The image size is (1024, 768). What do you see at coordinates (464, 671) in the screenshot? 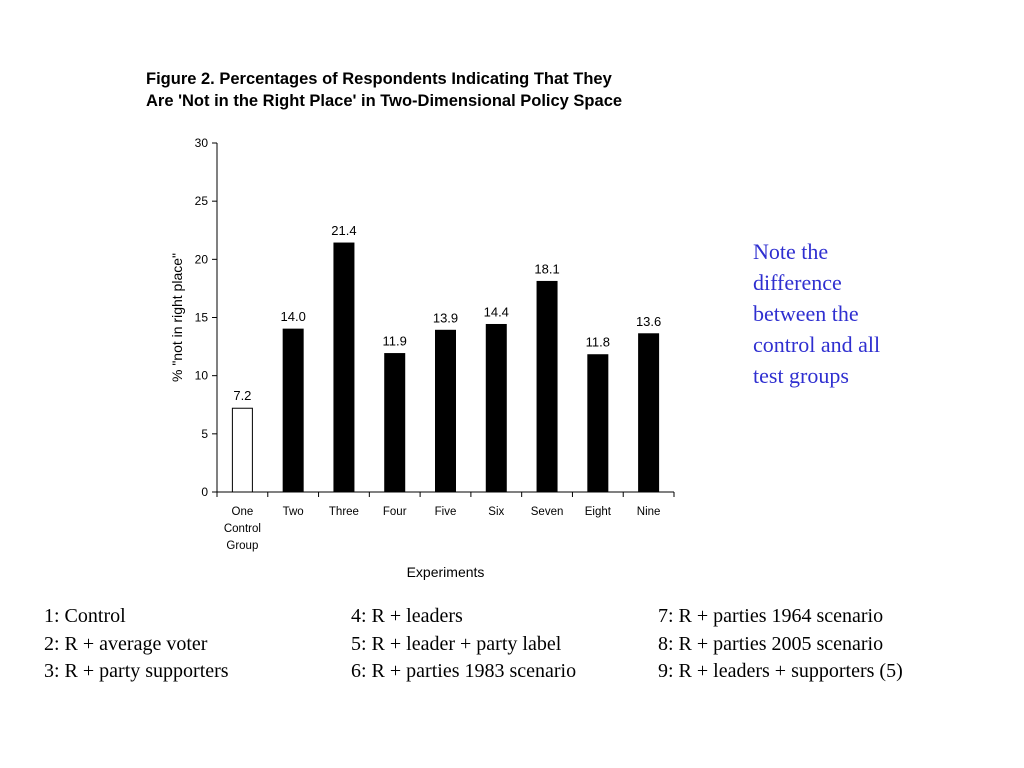
I see `legend-item: 6: R + parties 1983 scenario` at bounding box center [464, 671].